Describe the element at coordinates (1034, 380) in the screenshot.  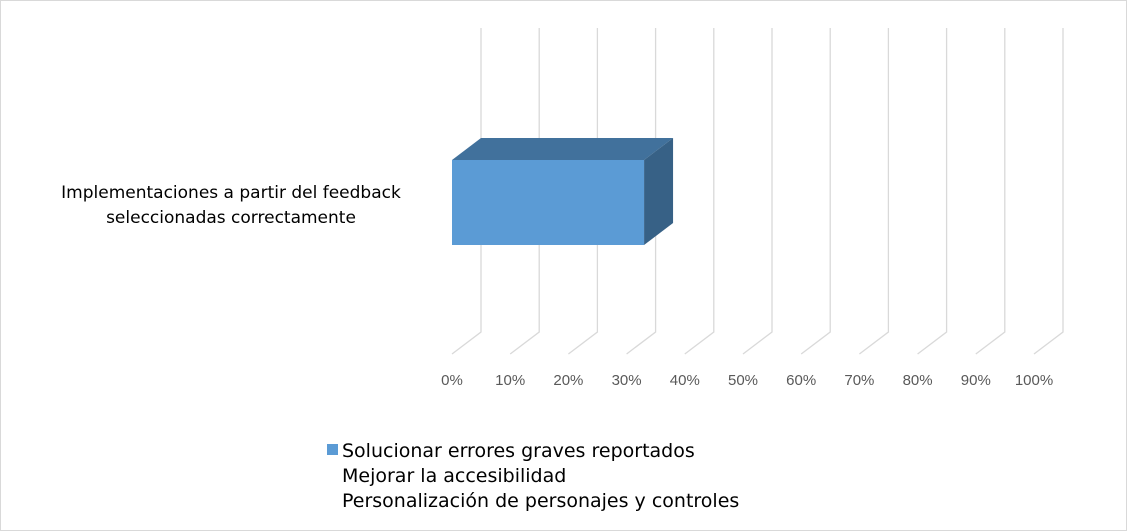
I see `x-tick-label: 100%` at that location.